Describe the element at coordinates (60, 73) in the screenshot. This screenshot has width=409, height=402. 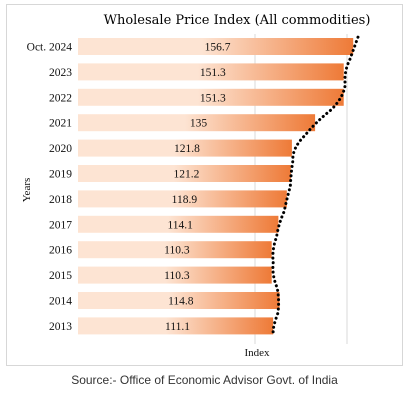
I see `y-tick-label: 2023` at that location.